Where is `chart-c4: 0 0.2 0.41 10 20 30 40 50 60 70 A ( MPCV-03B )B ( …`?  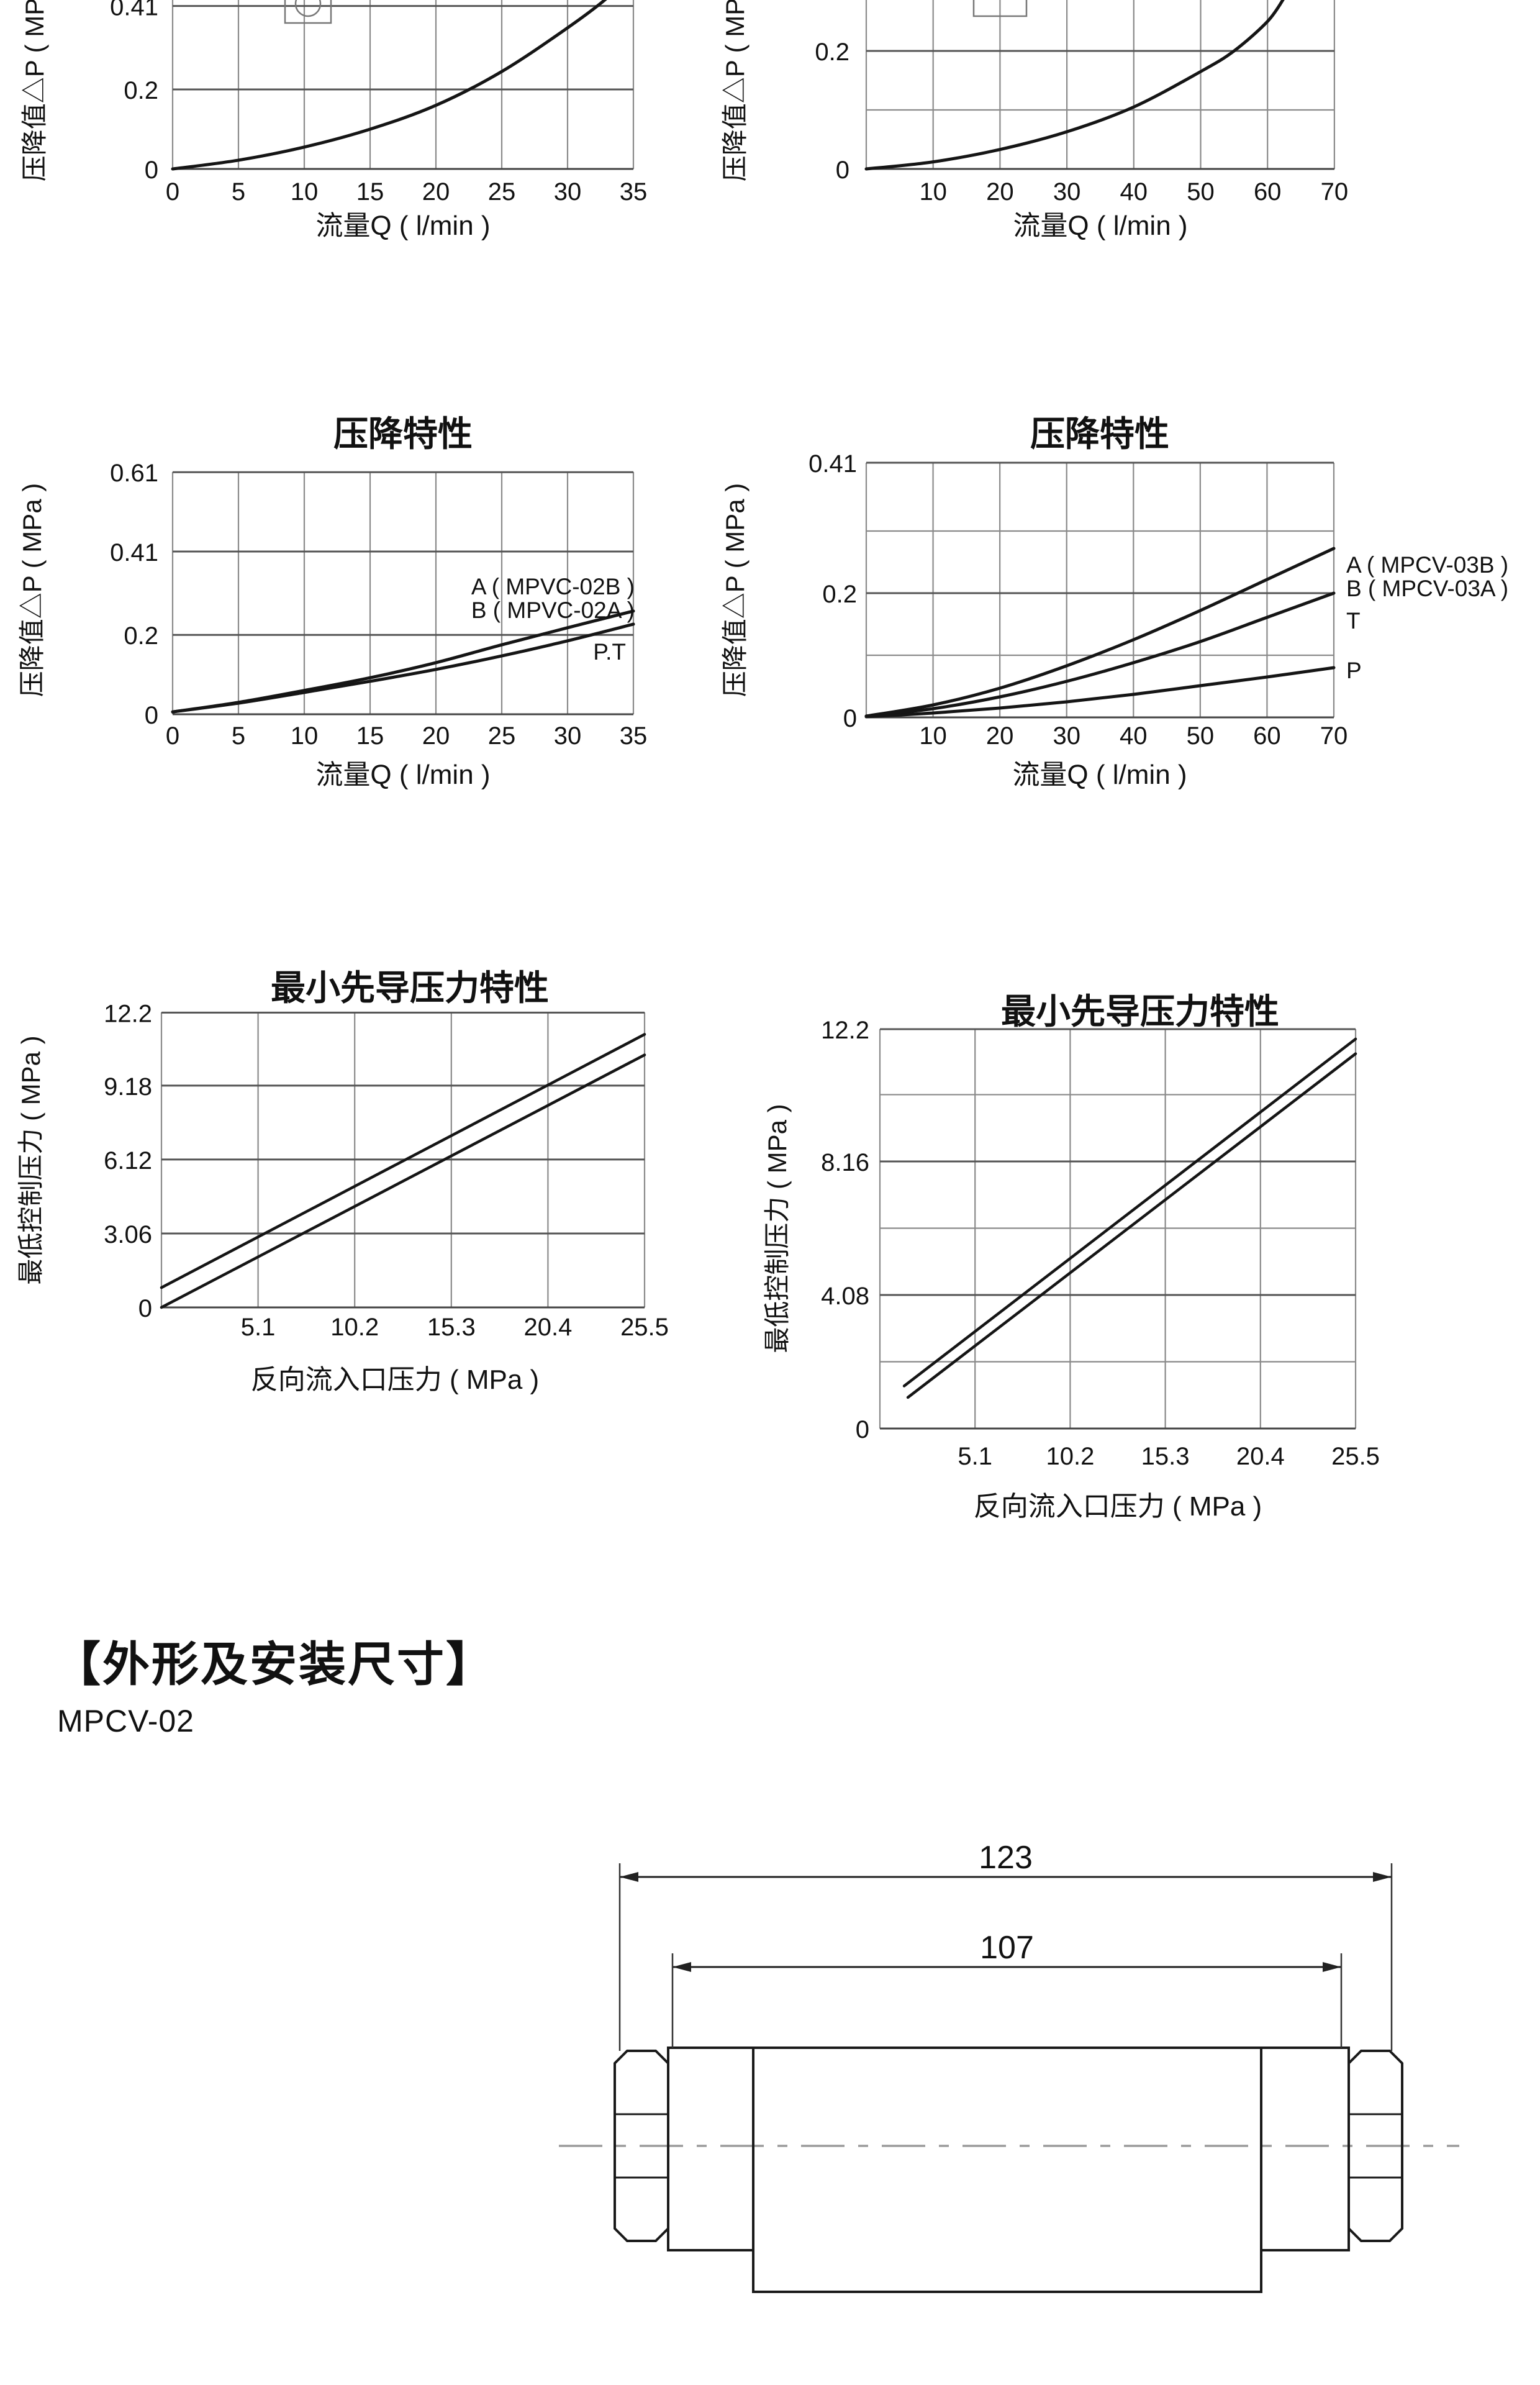 chart-c4: 0 0.2 0.41 10 20 30 40 50 60 70 A ( MPCV-03B )B ( … is located at coordinates (1114, 602).